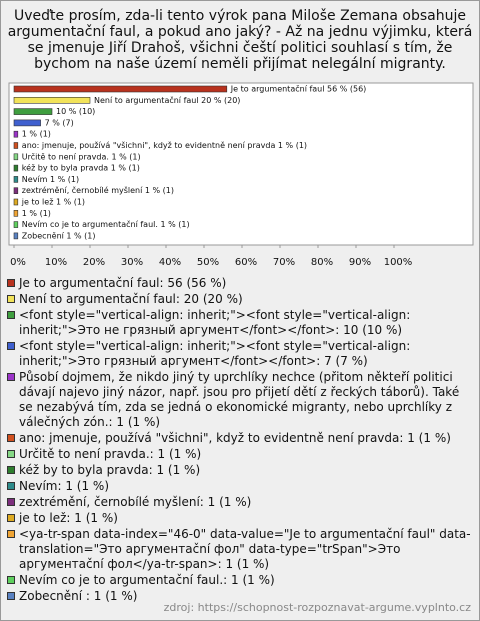  I want to click on legend-item: Není to argumentační faul: 20 (20 %), so click(239, 299).